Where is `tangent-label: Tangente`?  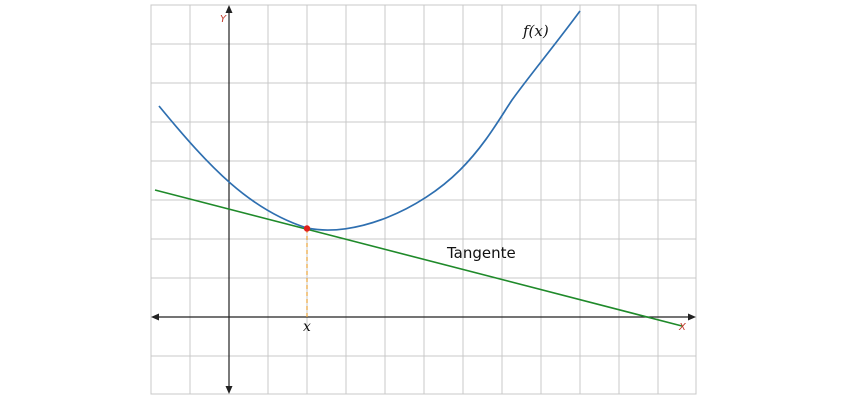 tangent-label: Tangente is located at coordinates (481, 253).